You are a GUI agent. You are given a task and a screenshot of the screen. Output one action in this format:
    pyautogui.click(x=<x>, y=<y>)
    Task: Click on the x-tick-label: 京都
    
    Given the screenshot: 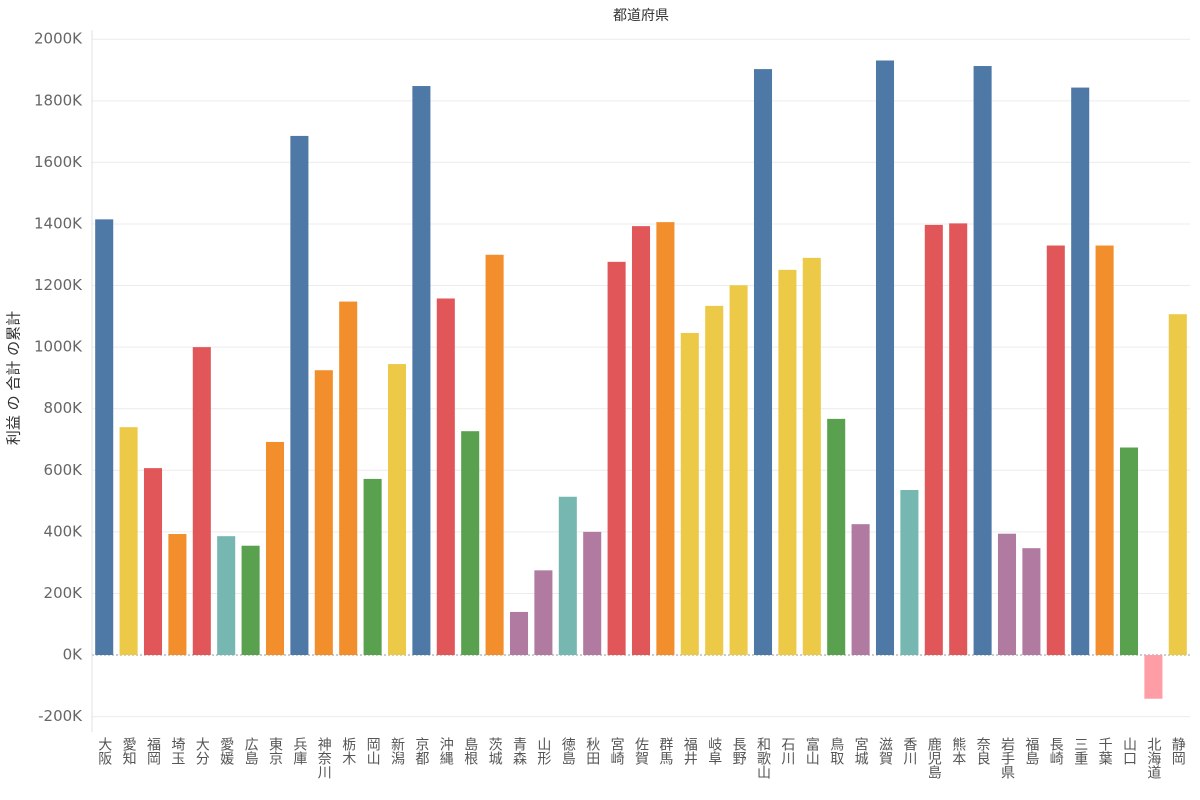 What is the action you would take?
    pyautogui.click(x=421, y=751)
    